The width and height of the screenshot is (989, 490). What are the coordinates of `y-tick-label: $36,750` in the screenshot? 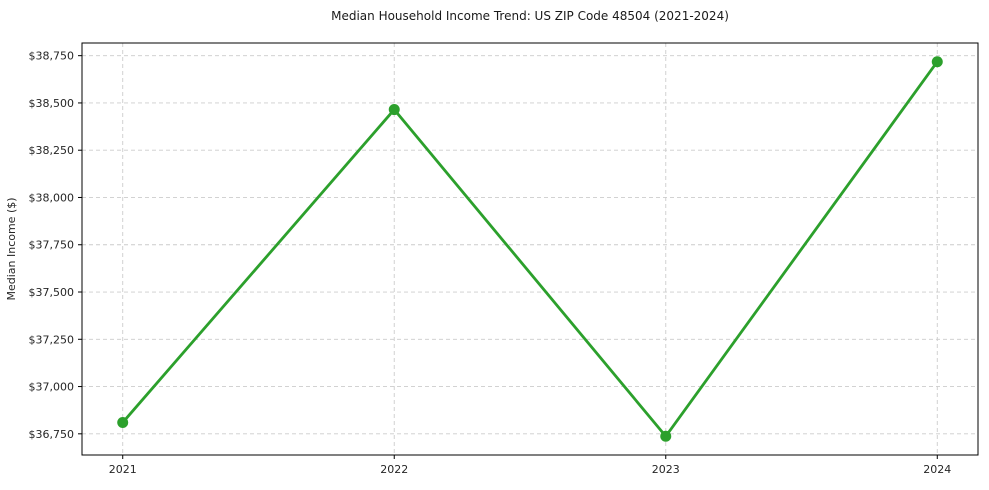 It's located at (52, 434).